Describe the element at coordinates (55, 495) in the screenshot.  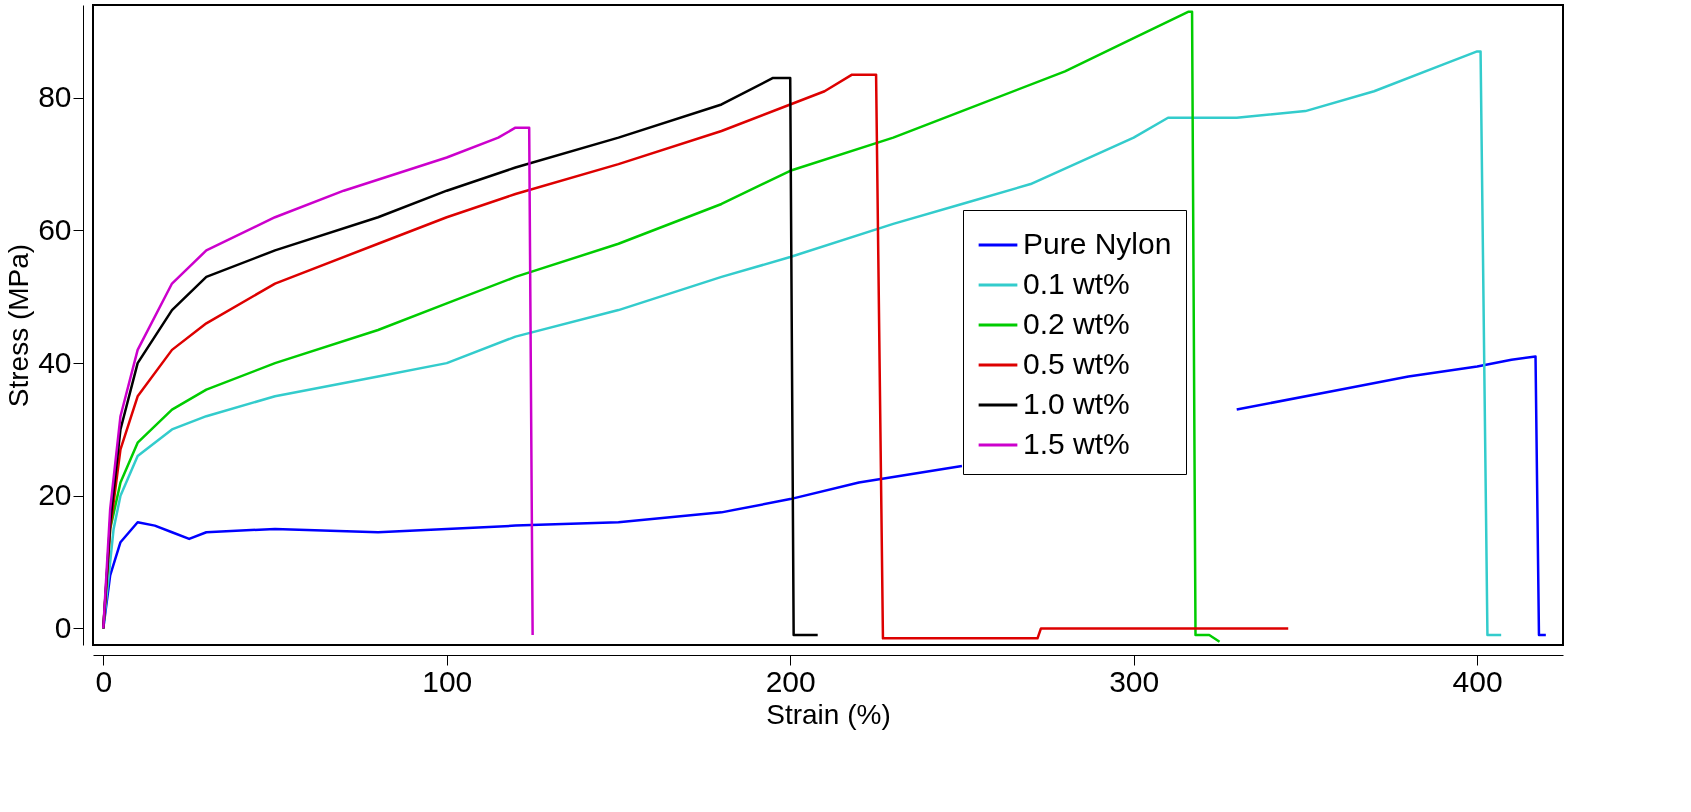
I see `y-tick-label: 20` at that location.